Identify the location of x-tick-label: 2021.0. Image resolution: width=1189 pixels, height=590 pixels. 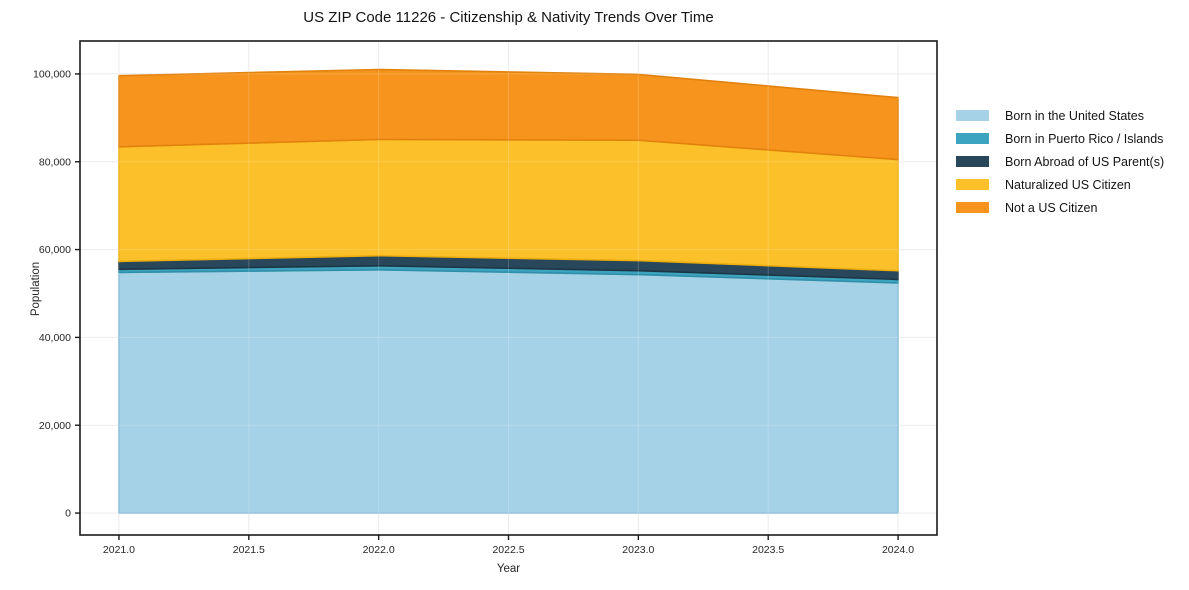
(119, 550).